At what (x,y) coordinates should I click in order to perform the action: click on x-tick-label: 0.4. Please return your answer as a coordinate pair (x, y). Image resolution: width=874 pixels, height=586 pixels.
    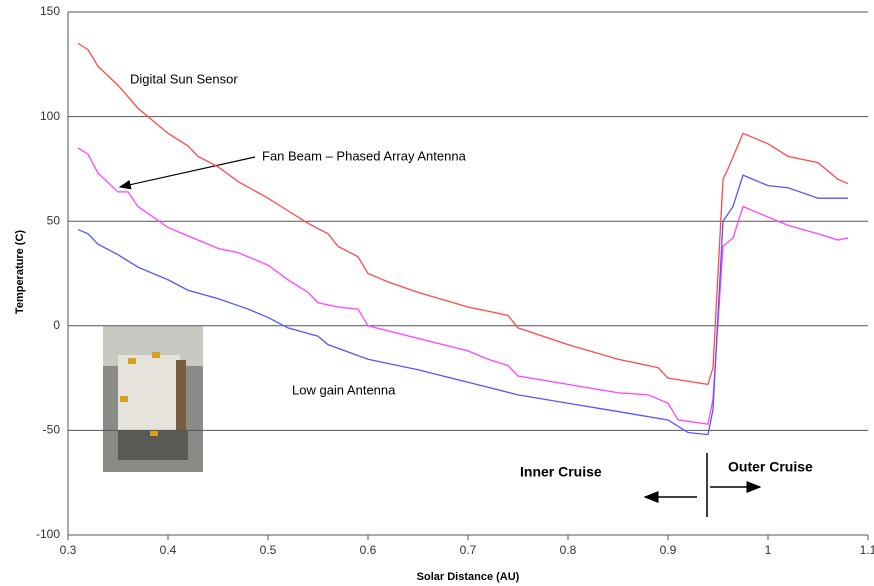
    Looking at the image, I should click on (168, 550).